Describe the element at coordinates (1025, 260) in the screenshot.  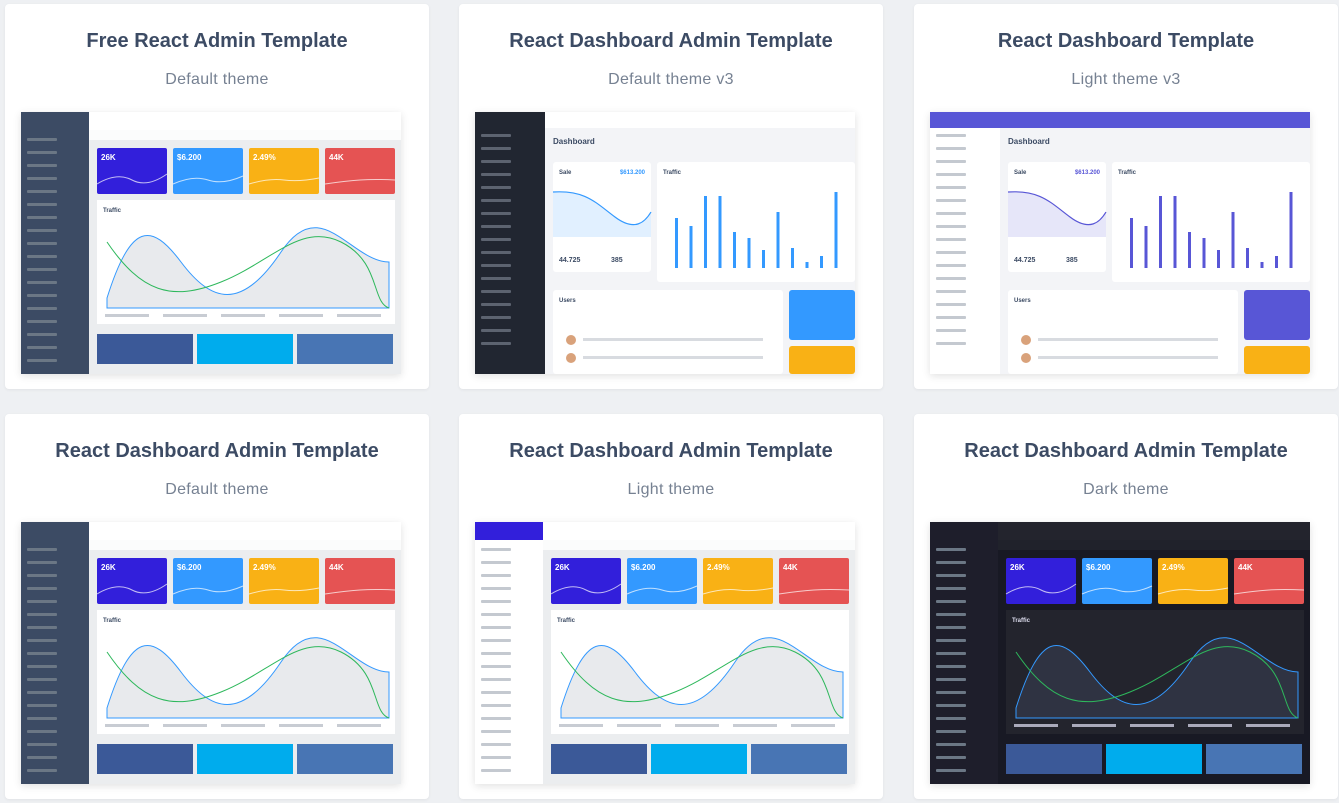
I see `sale-stat: 44.725` at that location.